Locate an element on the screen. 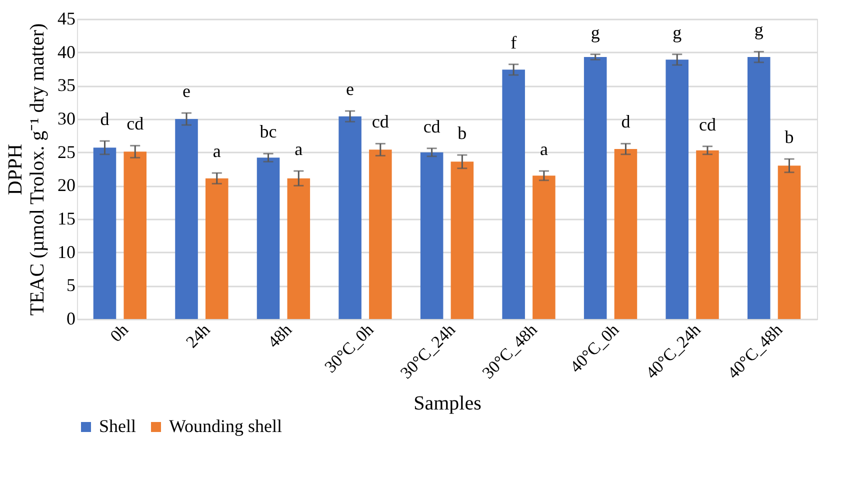 The height and width of the screenshot is (496, 860). x-tick-label: 48h is located at coordinates (280, 336).